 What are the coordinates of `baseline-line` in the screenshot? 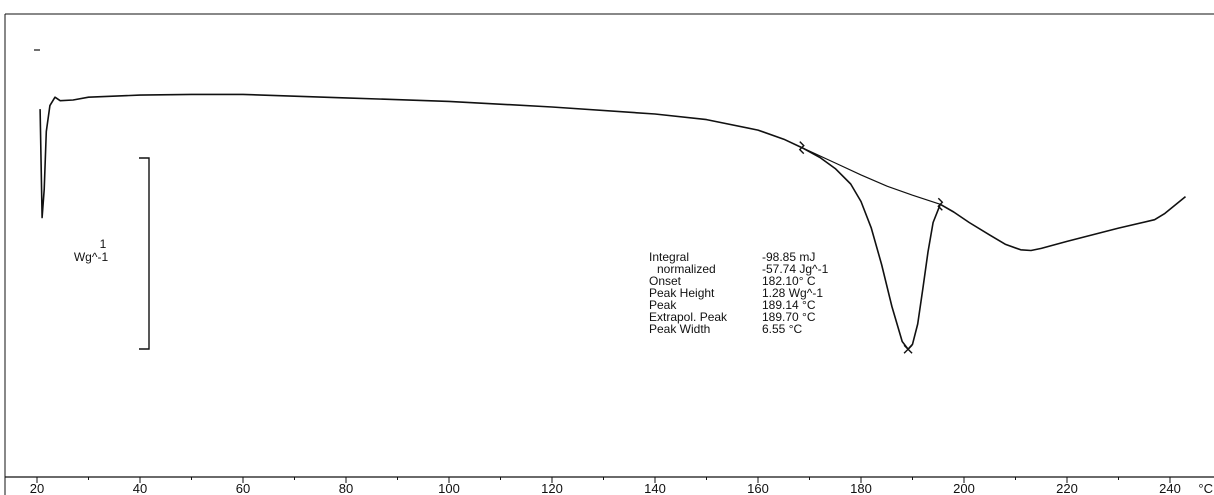 It's located at (871, 176).